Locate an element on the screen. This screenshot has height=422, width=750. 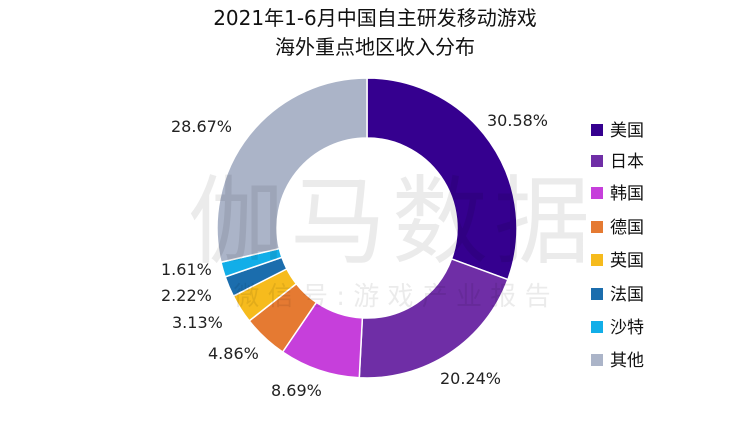
legend-item: 法国 is located at coordinates (617, 295).